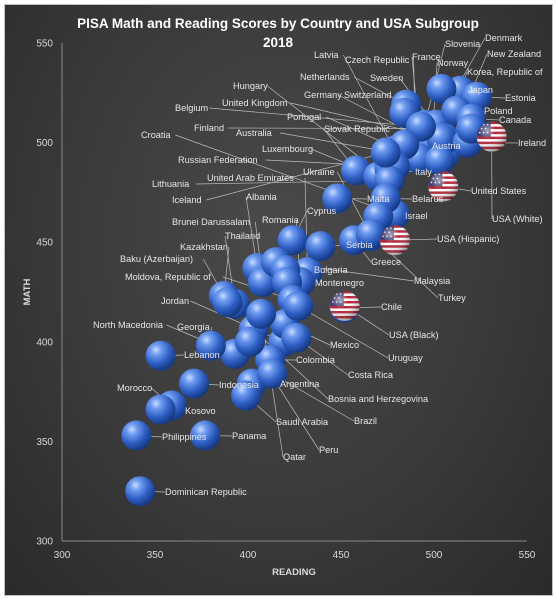 The height and width of the screenshot is (599, 556). Describe the element at coordinates (344, 345) in the screenshot. I see `data-label: Mexico` at that location.